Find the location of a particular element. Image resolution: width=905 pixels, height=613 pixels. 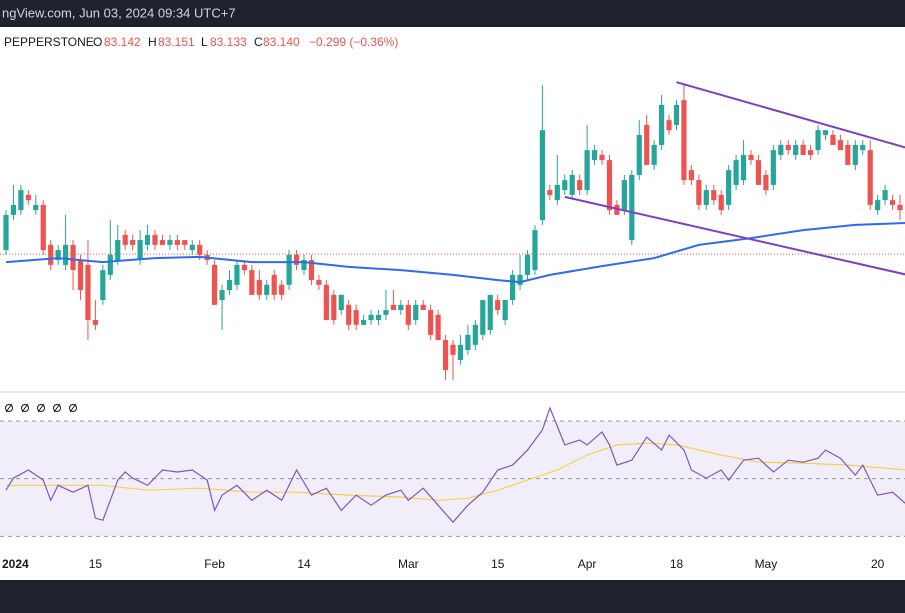

x-tick-label: 14 is located at coordinates (304, 564).